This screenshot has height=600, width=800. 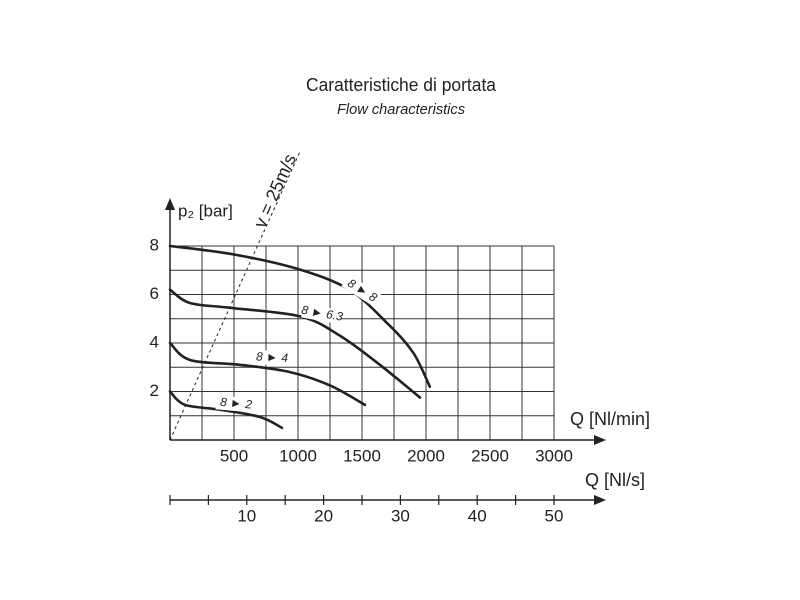 I want to click on y-tick-label: 2, so click(x=154, y=390).